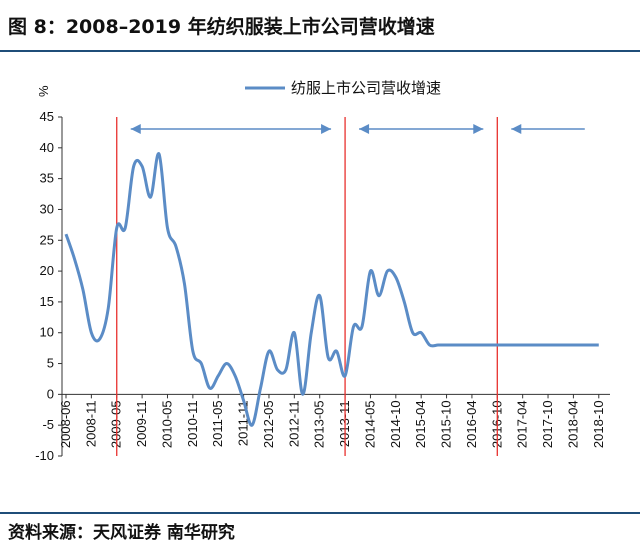 This screenshot has width=640, height=553. Describe the element at coordinates (395, 424) in the screenshot. I see `x-tick-label: 2014-10` at that location.